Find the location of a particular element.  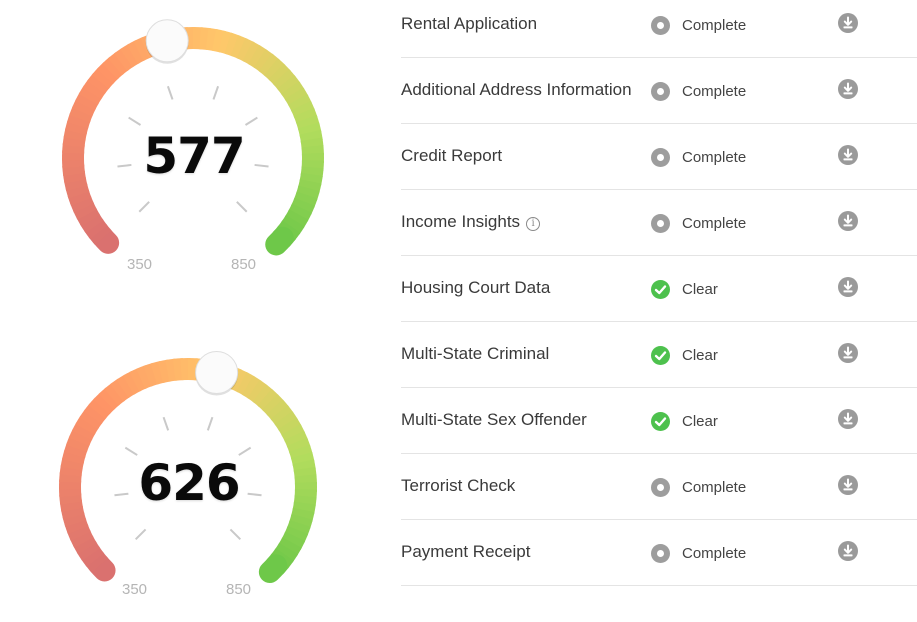

report-row: Terrorist Check Complete is located at coordinates (659, 487).